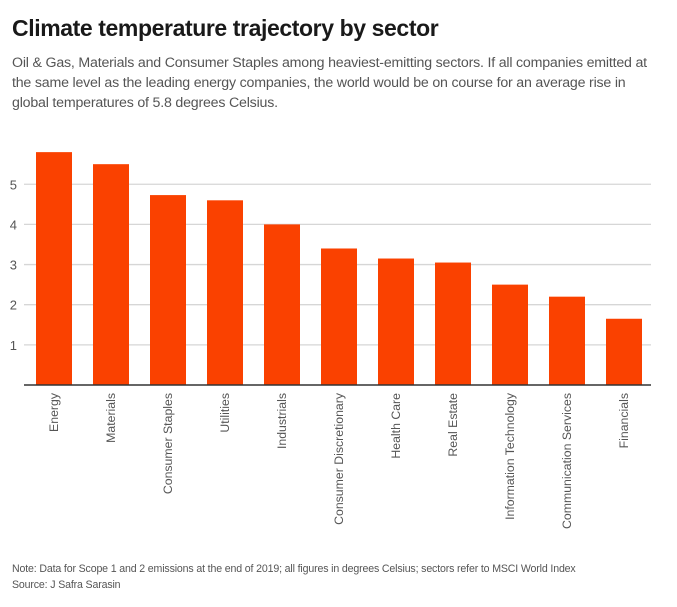 This screenshot has height=607, width=677. What do you see at coordinates (13, 184) in the screenshot?
I see `y-tick-label: 5` at bounding box center [13, 184].